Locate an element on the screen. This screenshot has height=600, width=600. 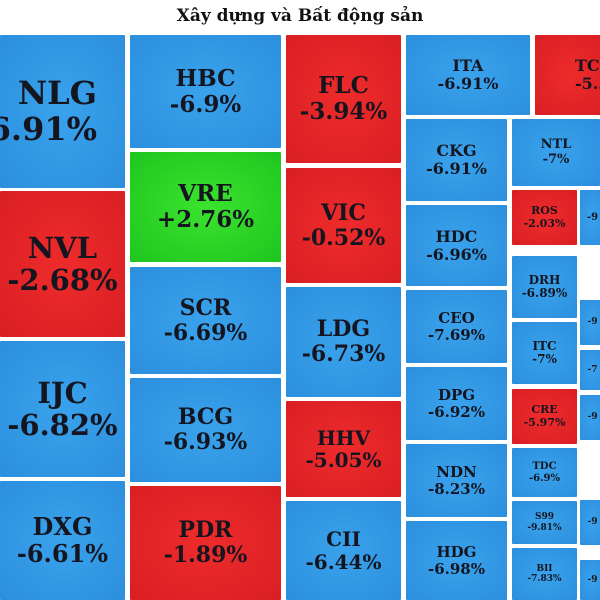
tile-change-label: -6.98% is located at coordinates (456, 568).